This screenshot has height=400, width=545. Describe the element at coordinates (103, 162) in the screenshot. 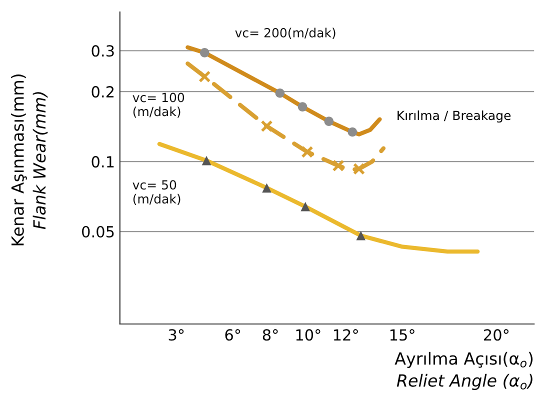

I see `y-tick-label: 0.1` at that location.